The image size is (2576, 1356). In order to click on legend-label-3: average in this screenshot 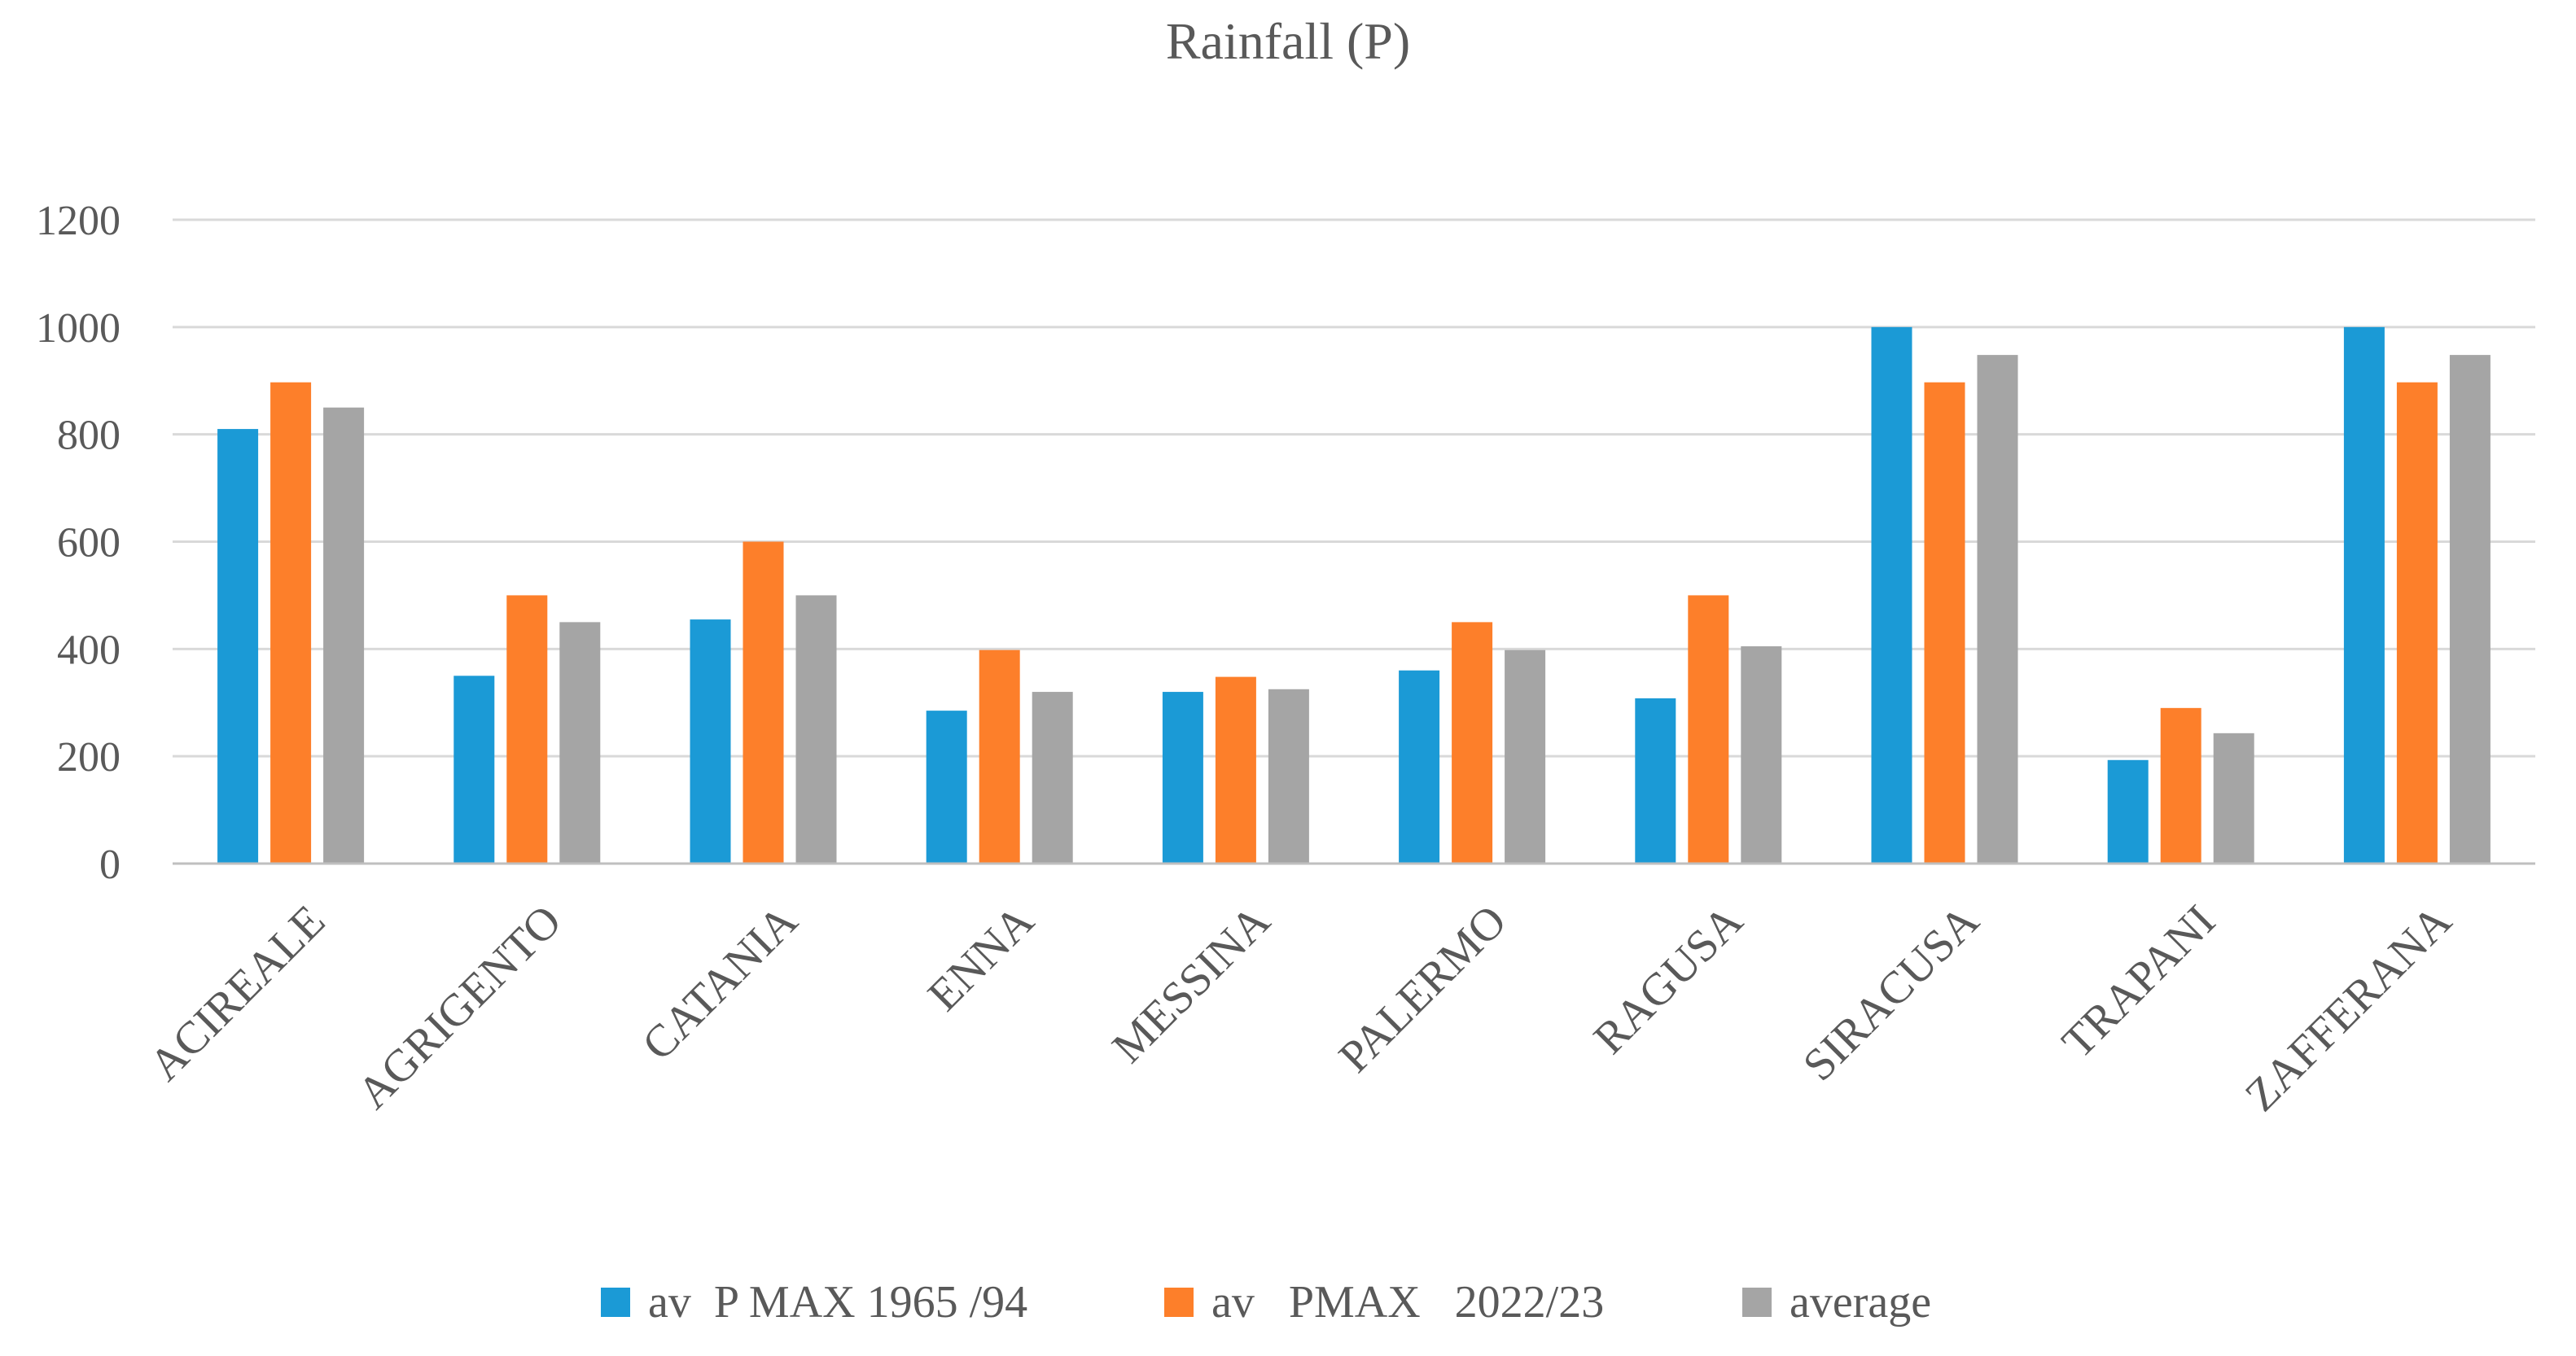, I will do `click(1861, 1302)`.